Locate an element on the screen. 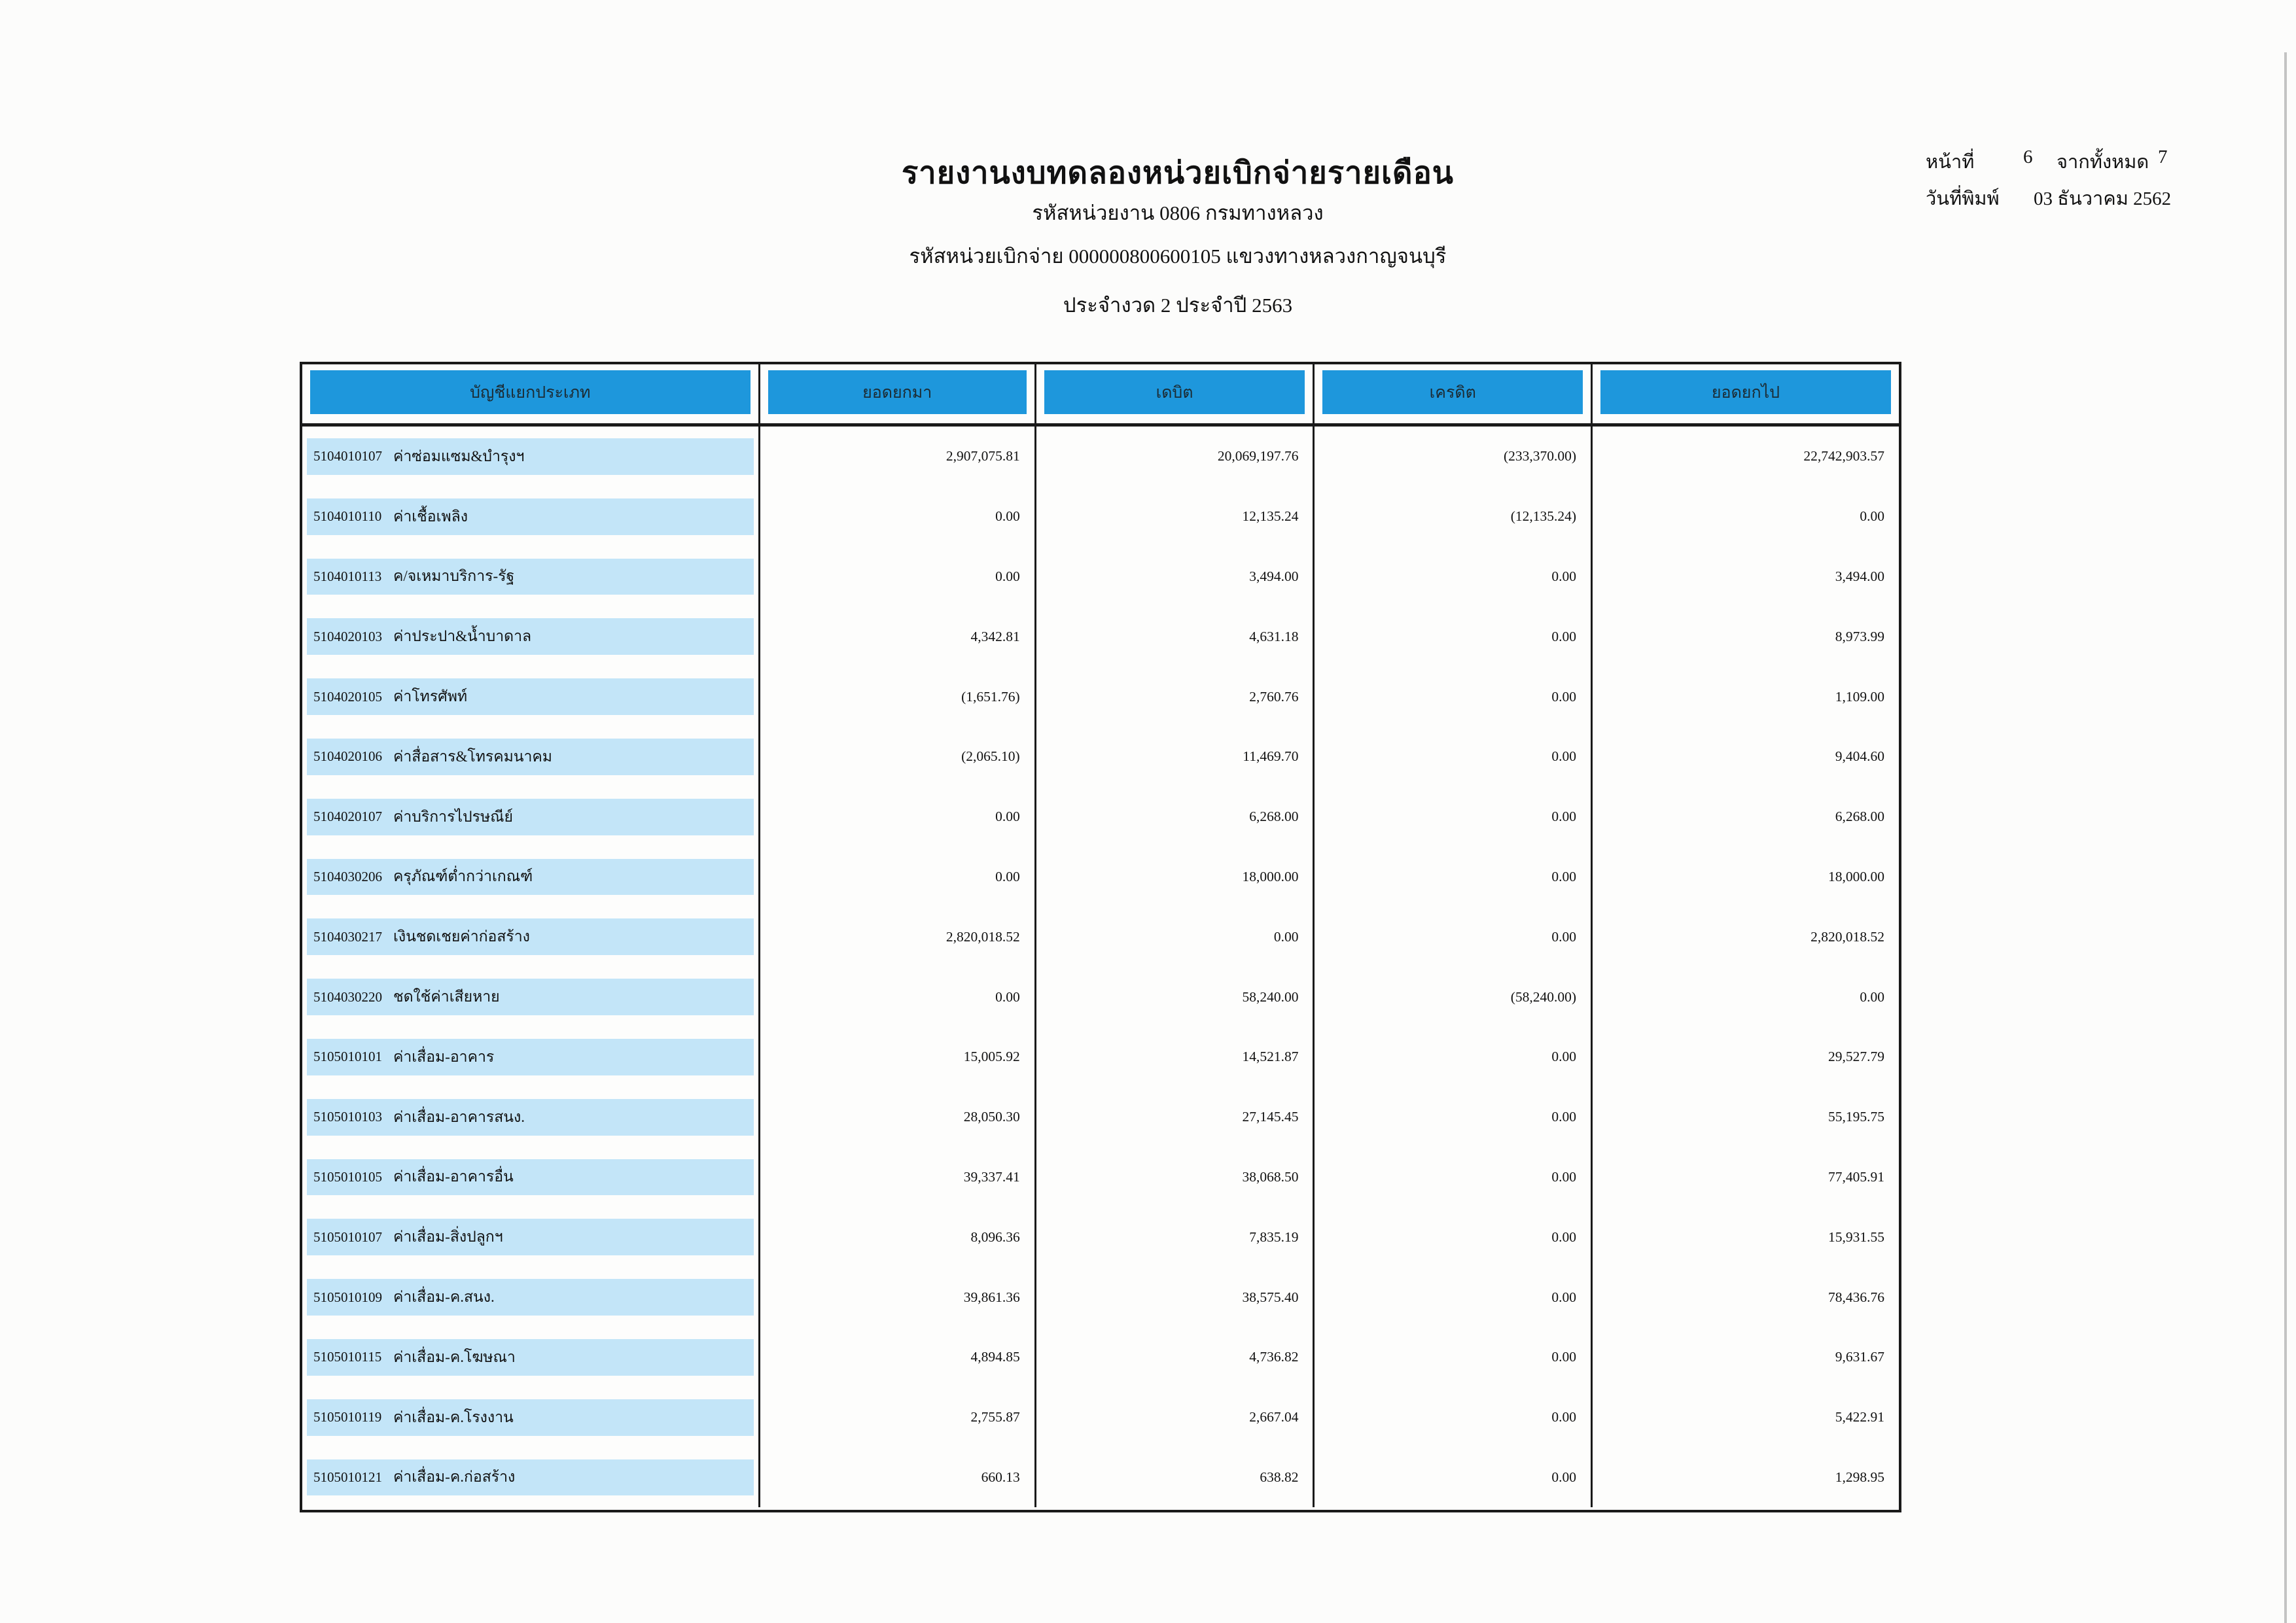 Image resolution: width=2296 pixels, height=1623 pixels. header-label-debit: เดบิต is located at coordinates (1174, 392).